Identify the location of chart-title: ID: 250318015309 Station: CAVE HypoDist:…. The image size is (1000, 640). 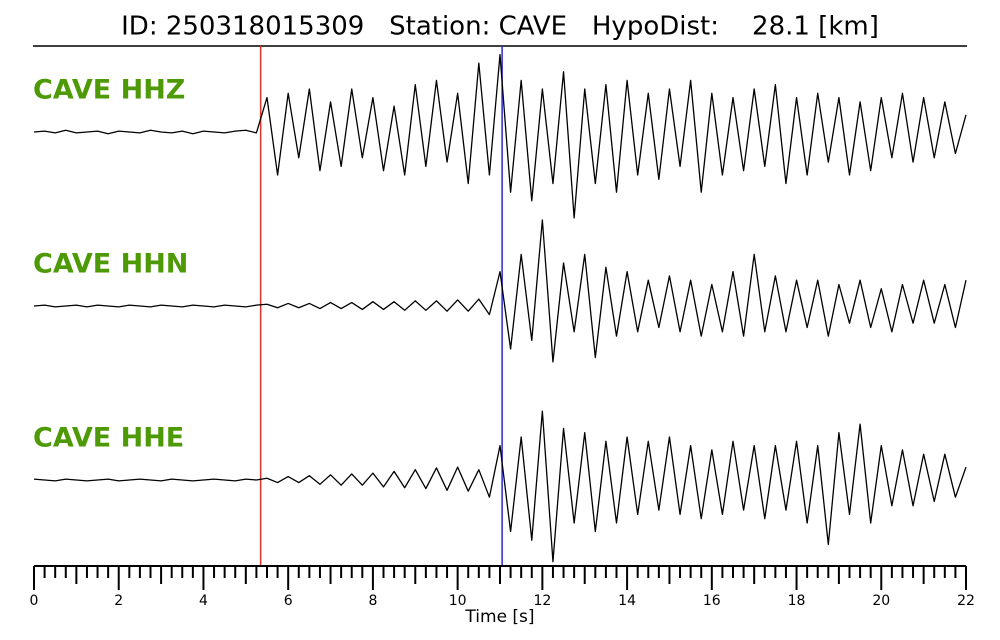
(500, 27).